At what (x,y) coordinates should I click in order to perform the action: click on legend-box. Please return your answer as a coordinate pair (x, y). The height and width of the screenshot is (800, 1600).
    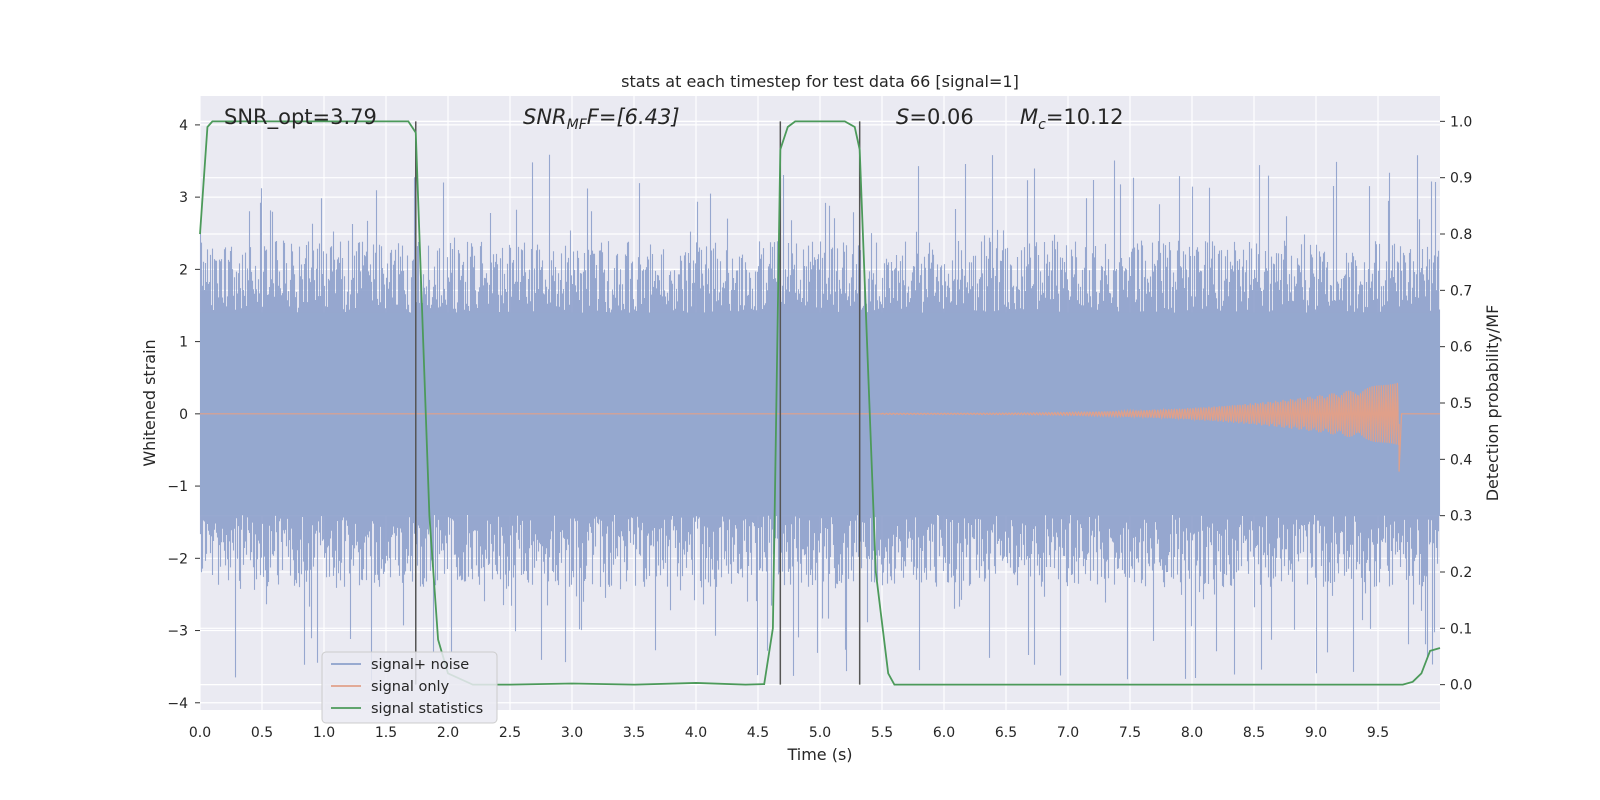
    Looking at the image, I should click on (409, 687).